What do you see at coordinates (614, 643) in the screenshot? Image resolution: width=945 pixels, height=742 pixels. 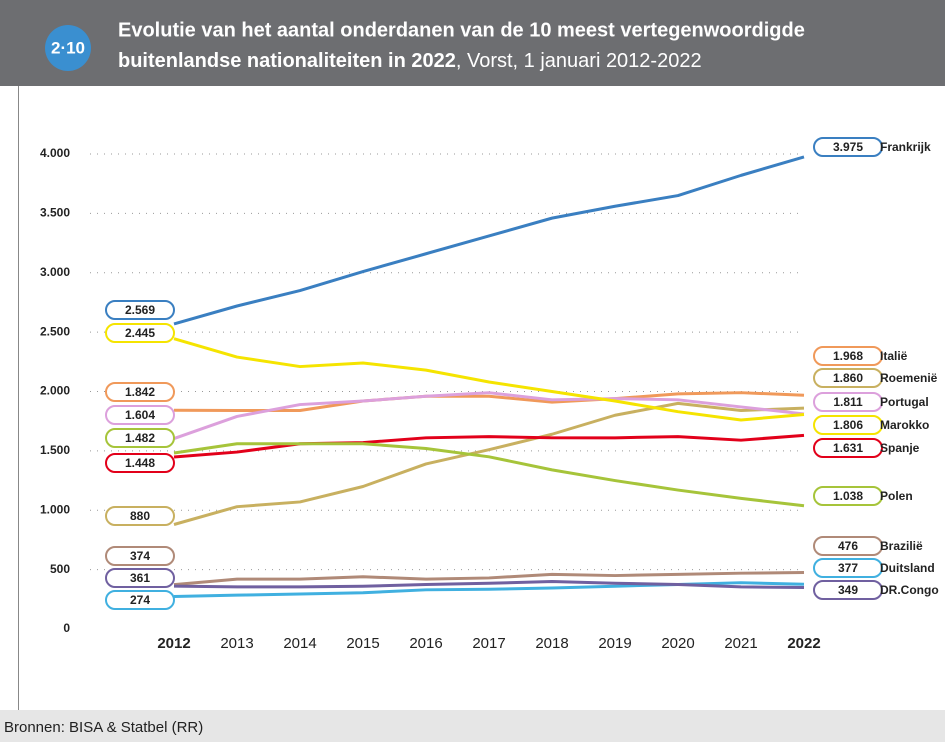 I see `x-tick-label: 2019` at bounding box center [614, 643].